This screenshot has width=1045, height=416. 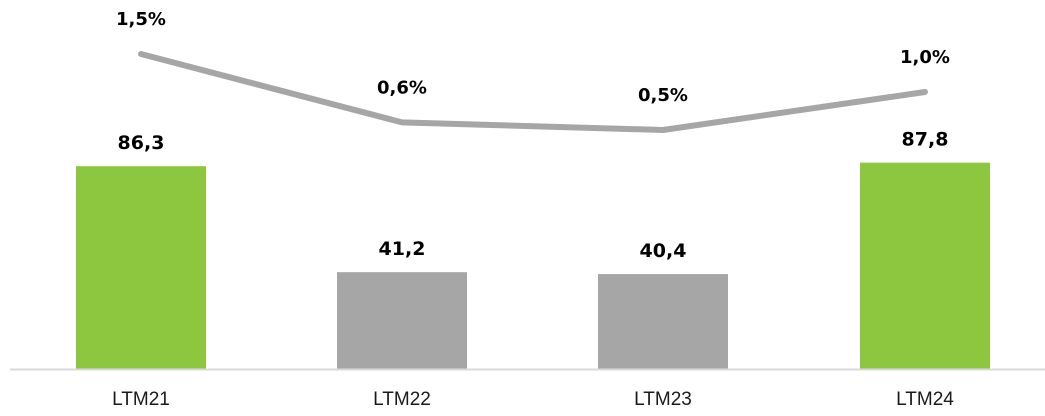 What do you see at coordinates (402, 87) in the screenshot?
I see `line-value-label-ltm22: 0,6%` at bounding box center [402, 87].